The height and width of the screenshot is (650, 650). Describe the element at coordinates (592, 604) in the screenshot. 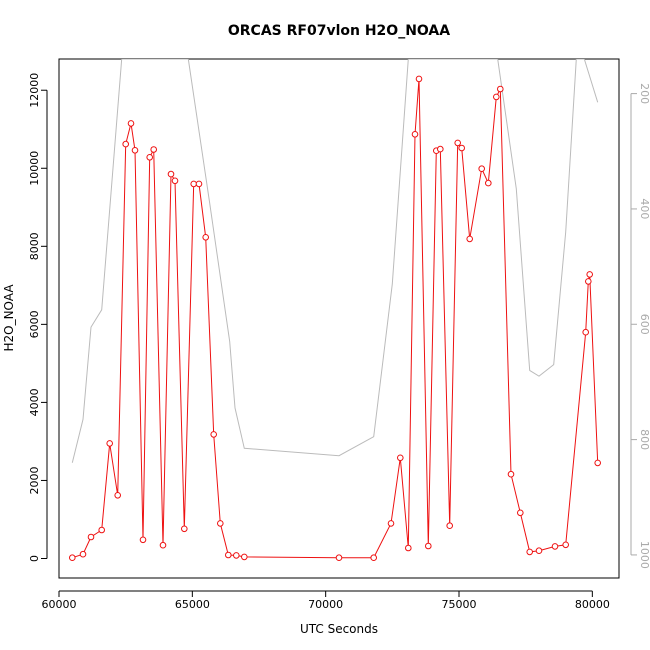

I see `x-tick-label: 80000` at that location.